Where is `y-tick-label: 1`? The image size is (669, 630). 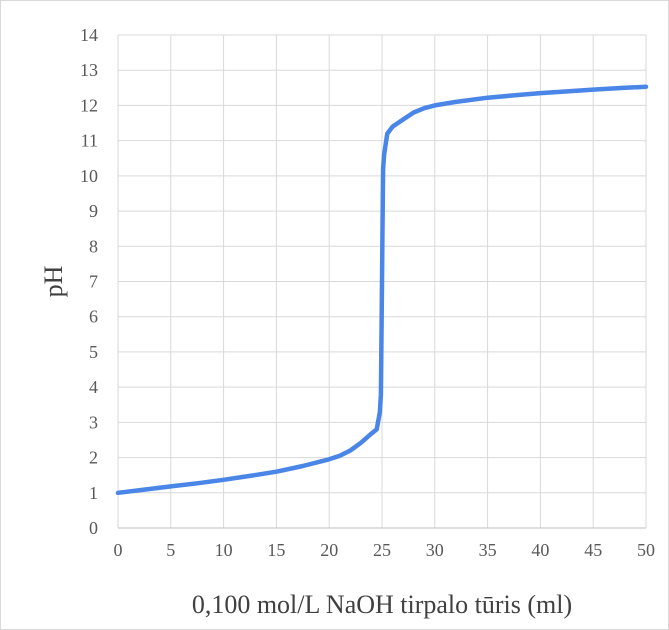
y-tick-label: 1 is located at coordinates (93, 493).